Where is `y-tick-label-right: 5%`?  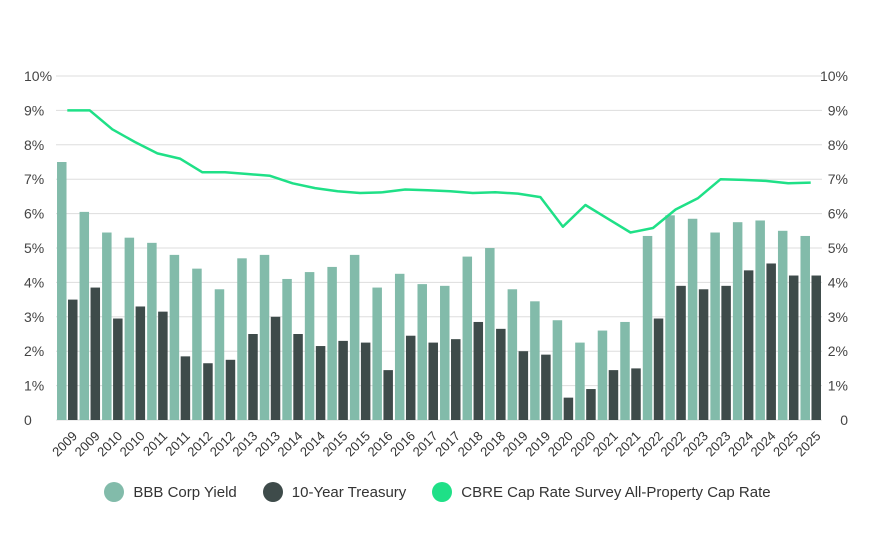
y-tick-label-right: 5% is located at coordinates (838, 248).